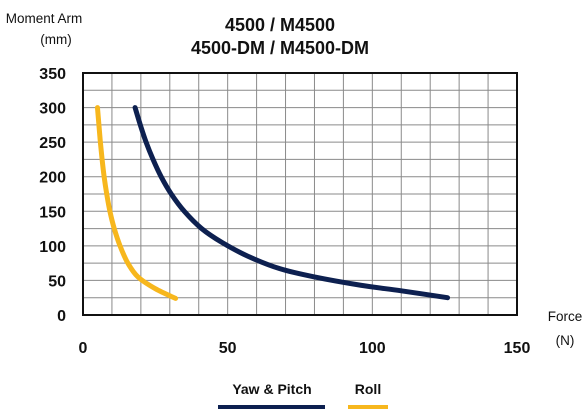 This screenshot has width=586, height=411. I want to click on y-axis-label-line-1: Moment Arm, so click(44, 18).